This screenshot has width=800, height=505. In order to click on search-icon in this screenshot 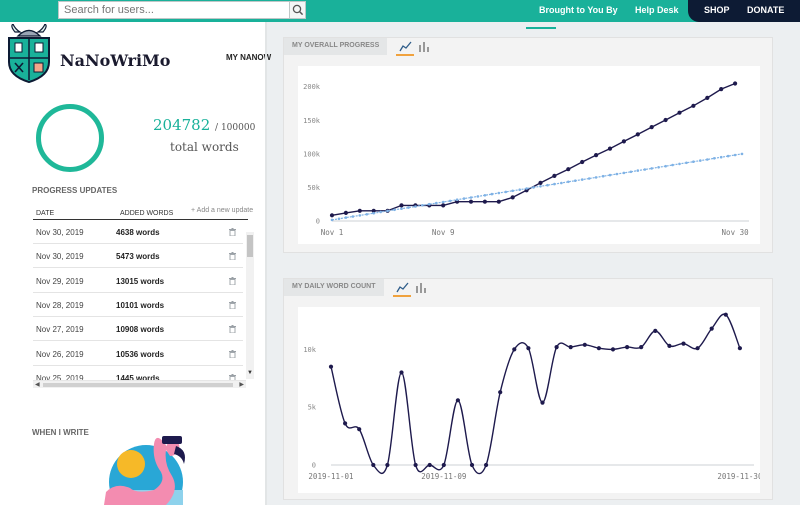, I will do `click(298, 10)`.